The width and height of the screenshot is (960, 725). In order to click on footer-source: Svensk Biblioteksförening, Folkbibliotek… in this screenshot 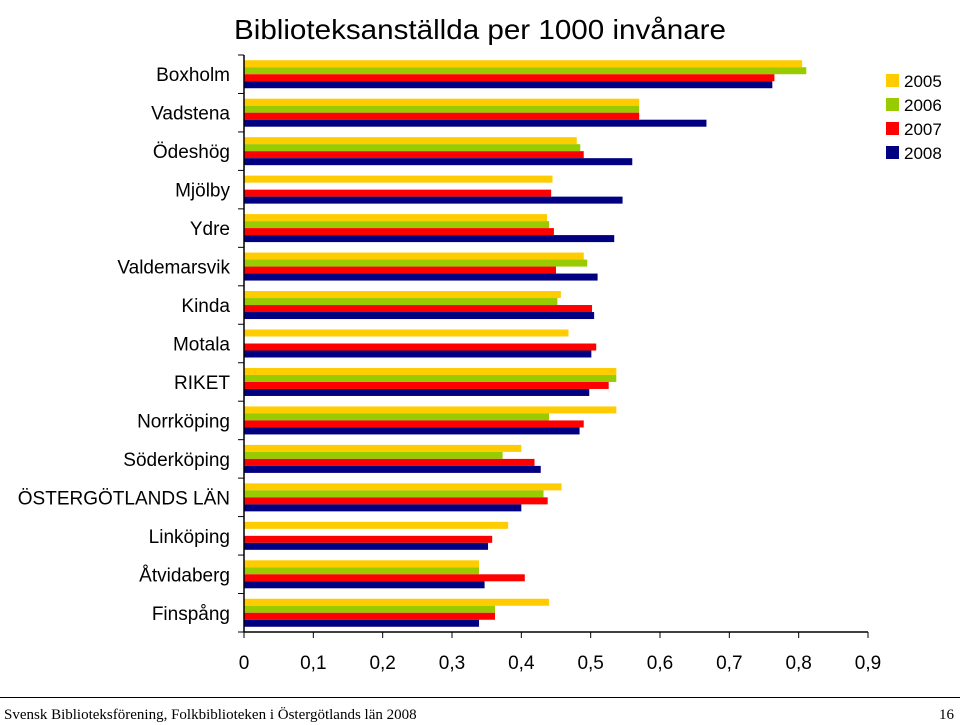, I will do `click(210, 715)`.